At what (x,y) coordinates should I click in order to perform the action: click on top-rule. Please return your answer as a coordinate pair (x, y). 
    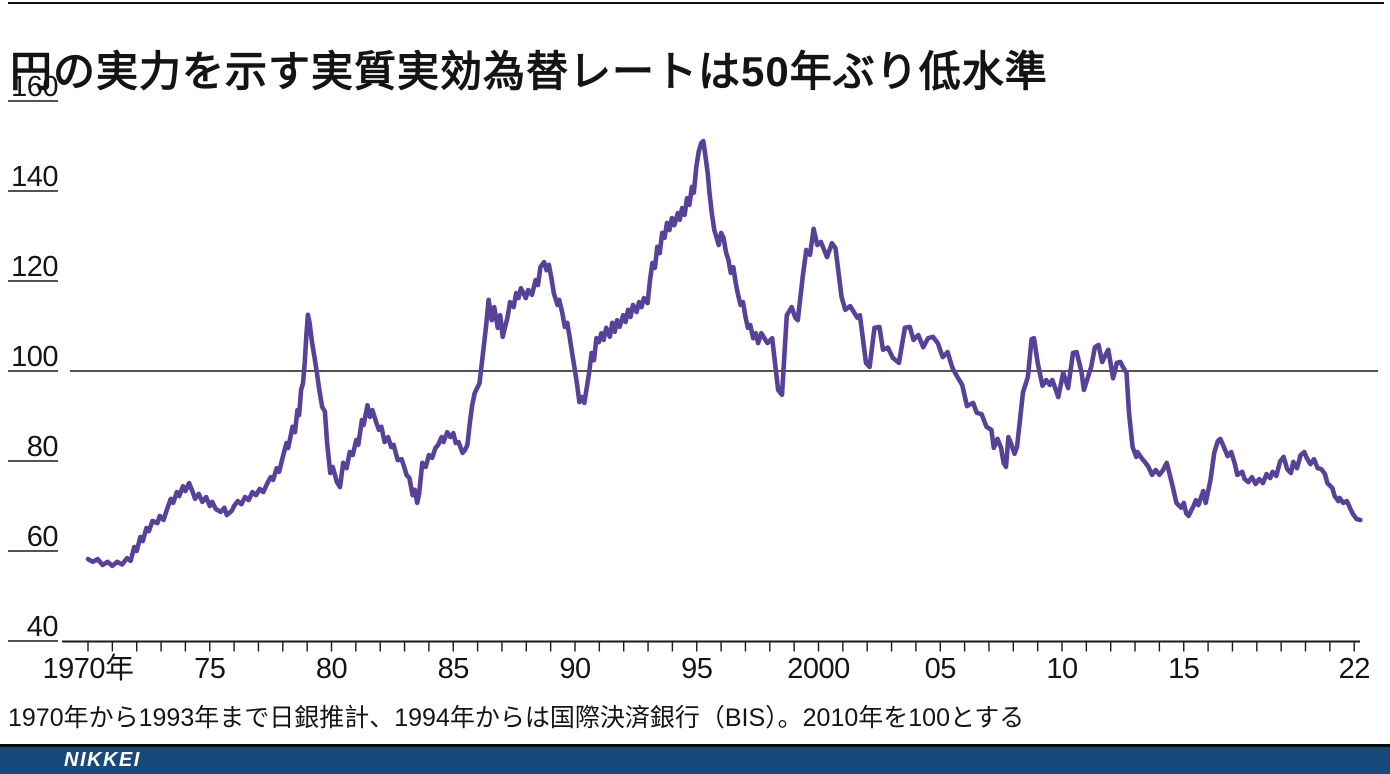
    Looking at the image, I should click on (696, 3).